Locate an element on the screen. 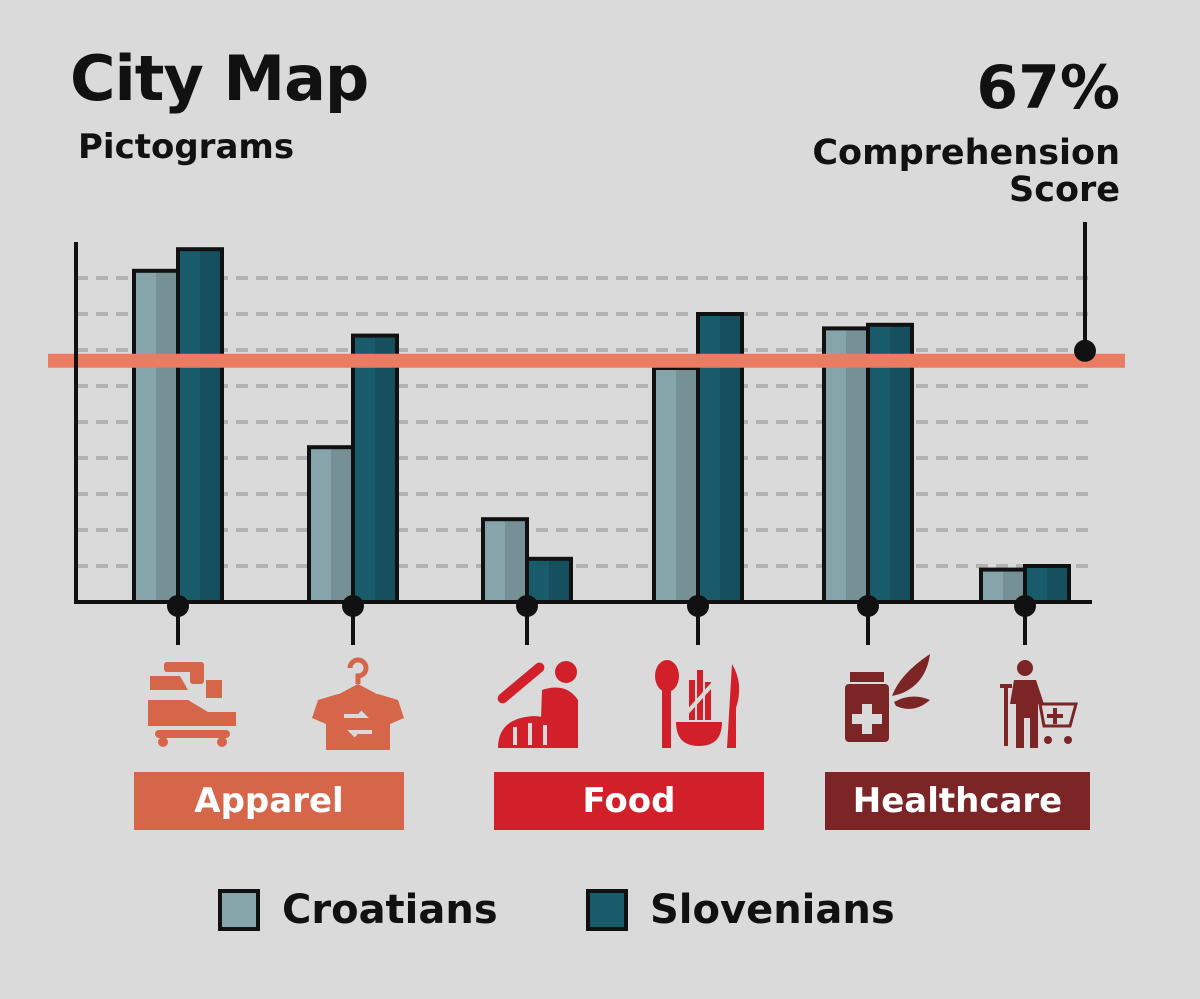 Image resolution: width=1200 pixels, height=999 pixels. legend-label-slovenians: Slovenians is located at coordinates (772, 910).